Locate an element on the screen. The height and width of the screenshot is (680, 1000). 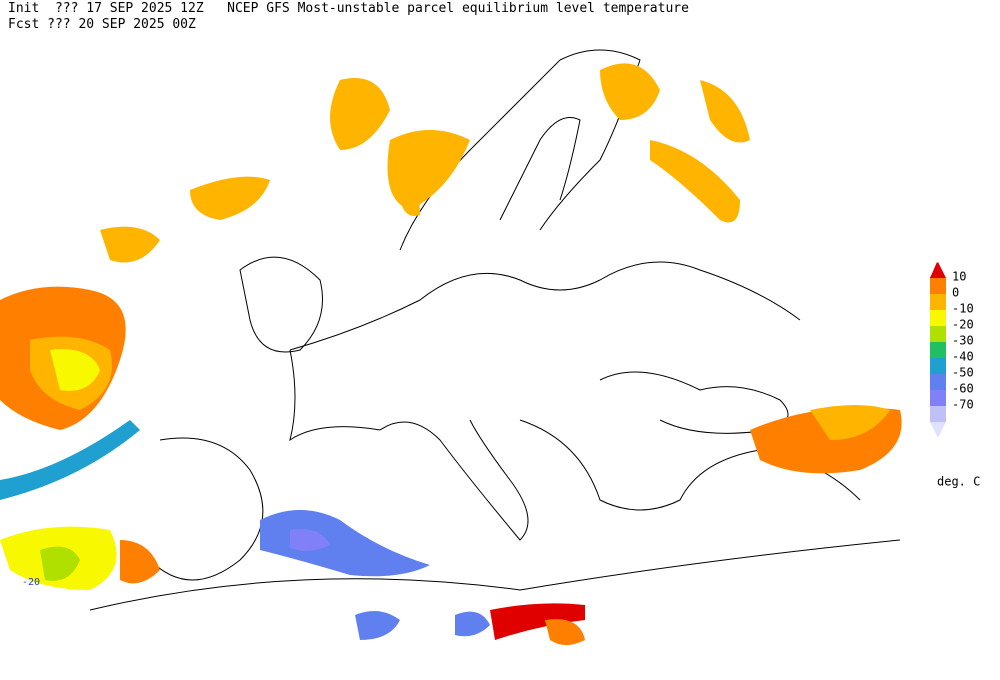
legend-label: -10 is located at coordinates (963, 309).